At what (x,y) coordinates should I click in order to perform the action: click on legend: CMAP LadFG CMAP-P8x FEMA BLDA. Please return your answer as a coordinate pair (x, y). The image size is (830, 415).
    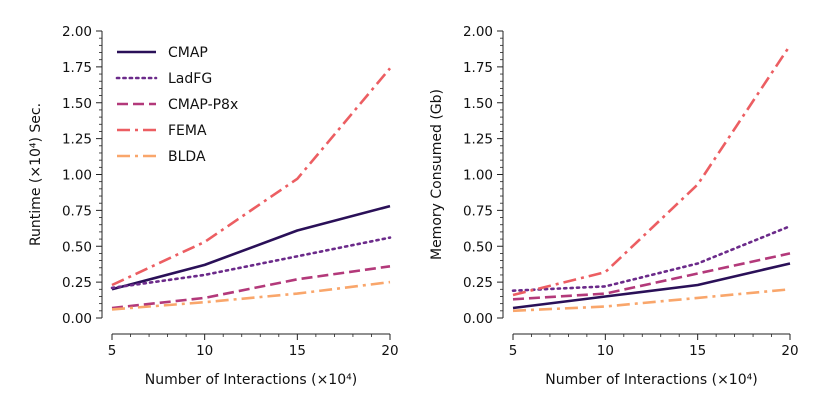
    Looking at the image, I should click on (176, 105).